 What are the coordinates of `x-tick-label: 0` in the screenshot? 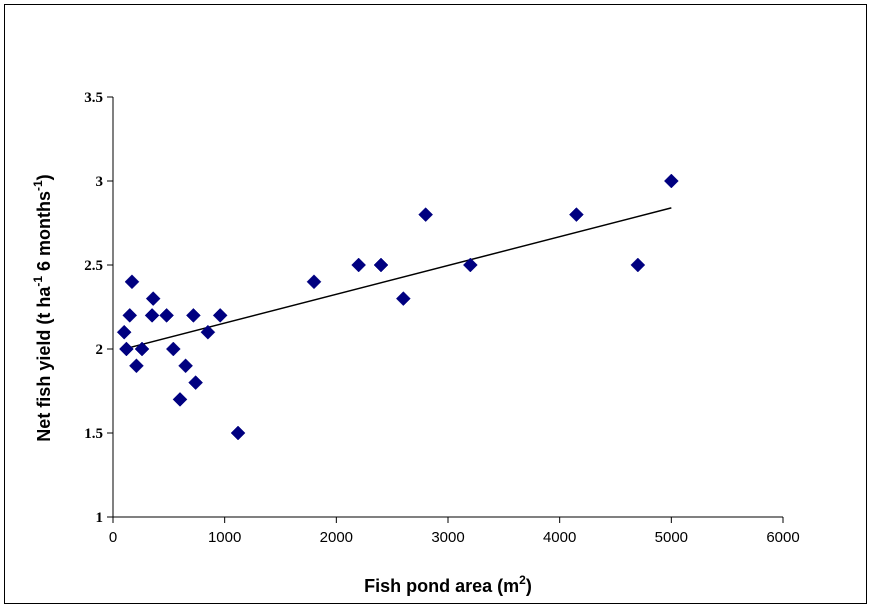 It's located at (113, 537).